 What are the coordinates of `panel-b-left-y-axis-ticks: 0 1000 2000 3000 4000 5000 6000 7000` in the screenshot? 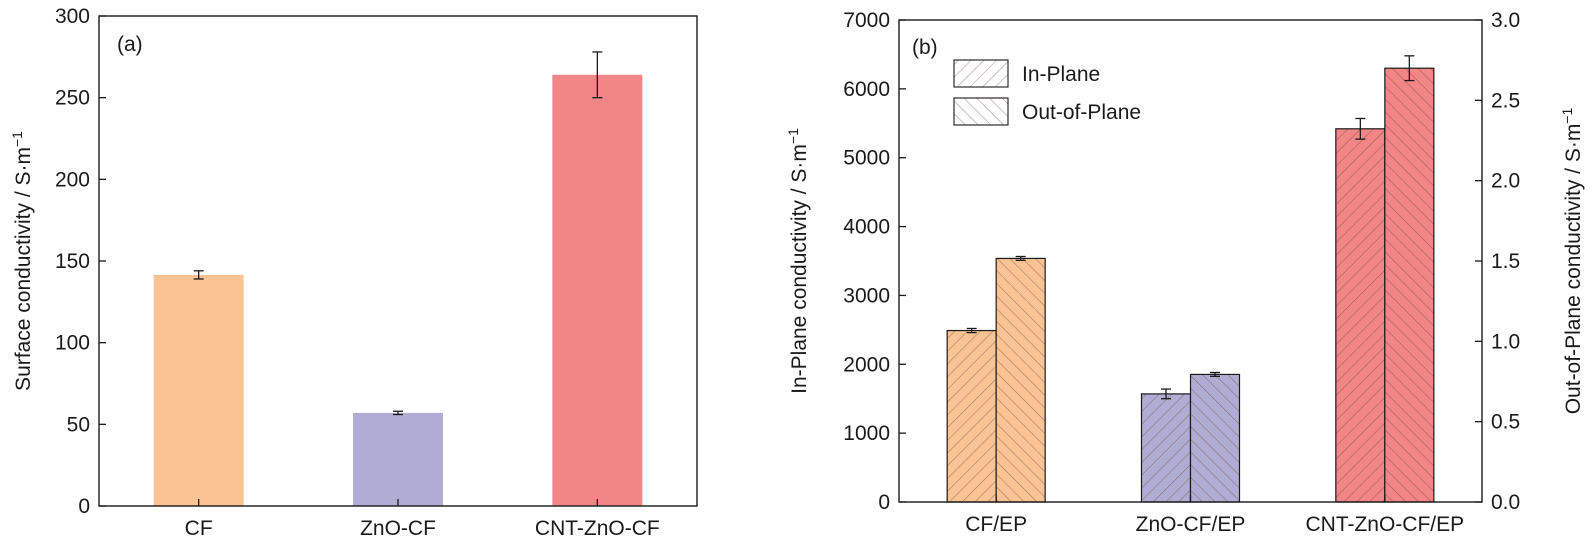 It's located at (874, 261).